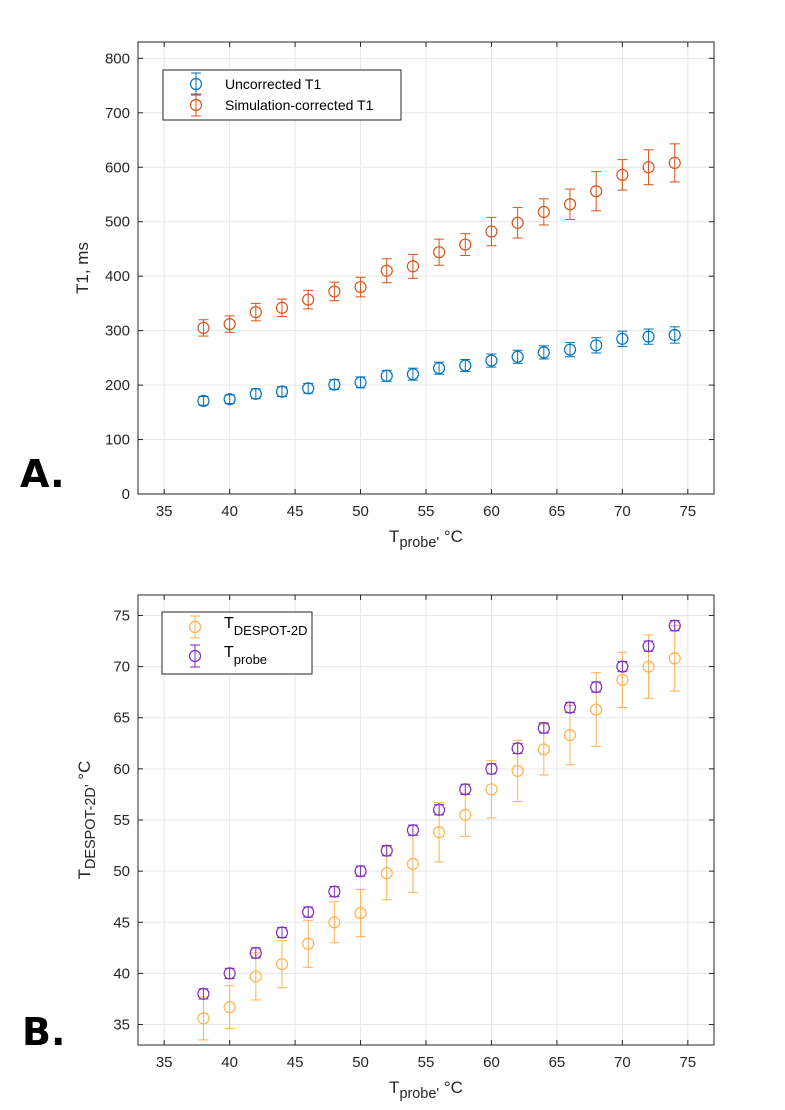  What do you see at coordinates (42, 474) in the screenshot?
I see `panel-label-a: A.` at bounding box center [42, 474].